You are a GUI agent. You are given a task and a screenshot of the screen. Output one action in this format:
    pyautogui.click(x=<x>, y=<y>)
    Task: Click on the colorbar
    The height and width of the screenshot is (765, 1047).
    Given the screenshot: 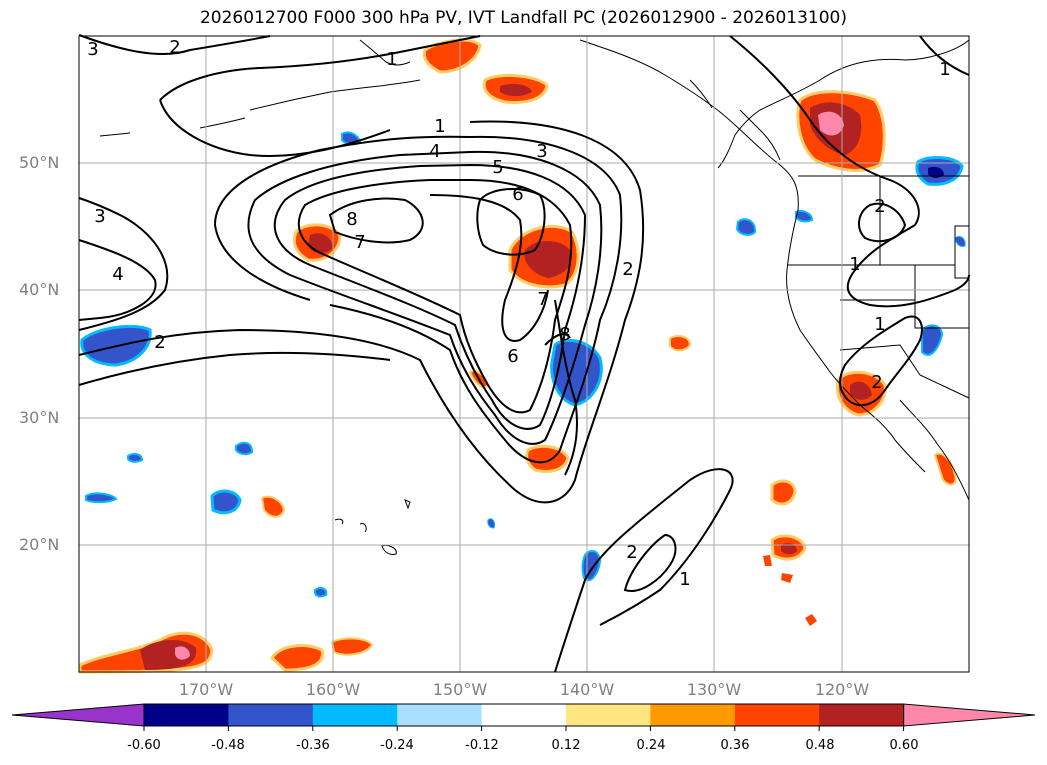 What is the action you would take?
    pyautogui.click(x=523, y=717)
    